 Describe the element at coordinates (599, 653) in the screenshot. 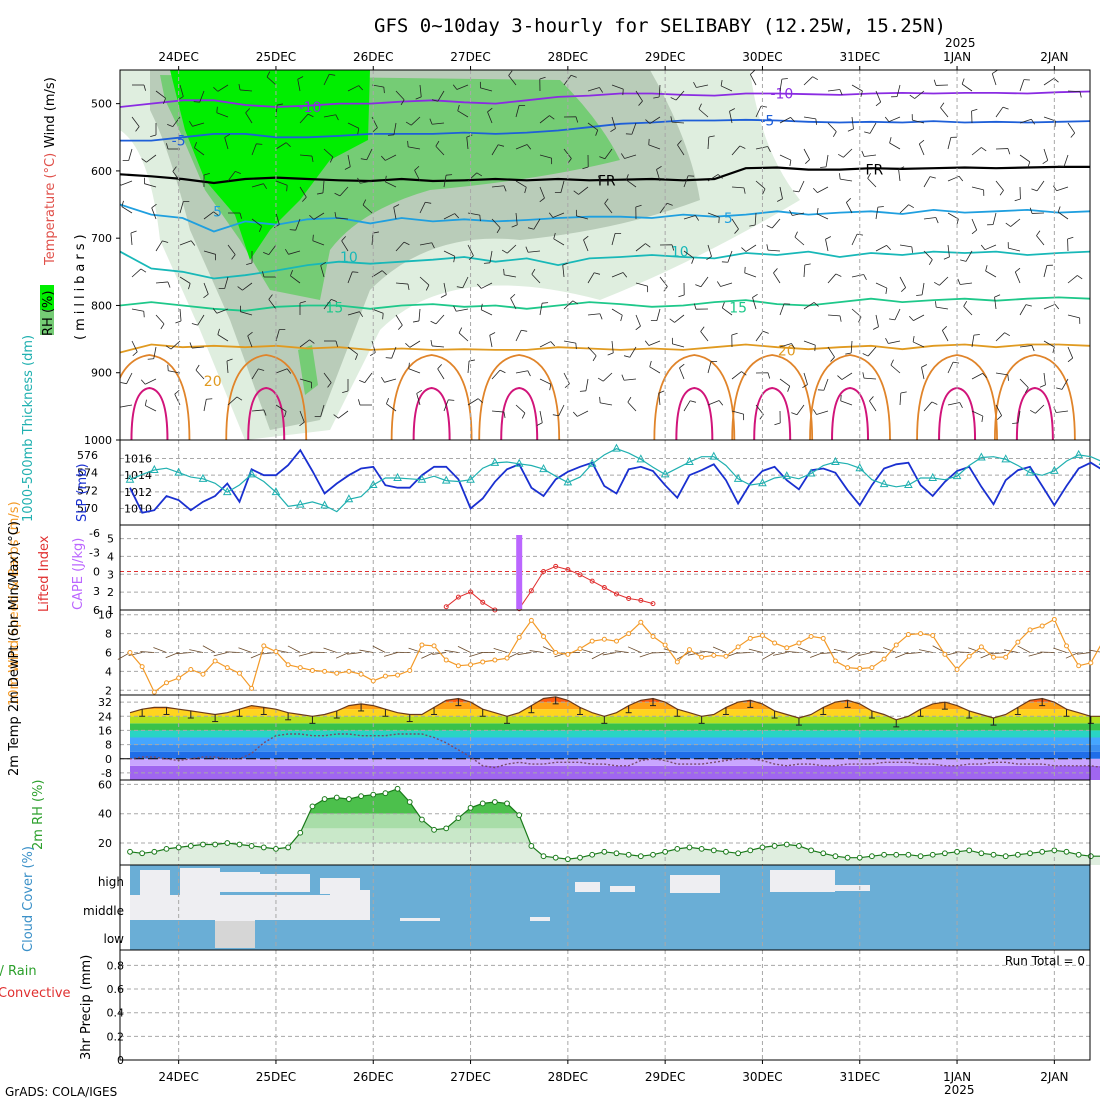

I see `wind-10m-panel: 10 8 6 4 2` at that location.